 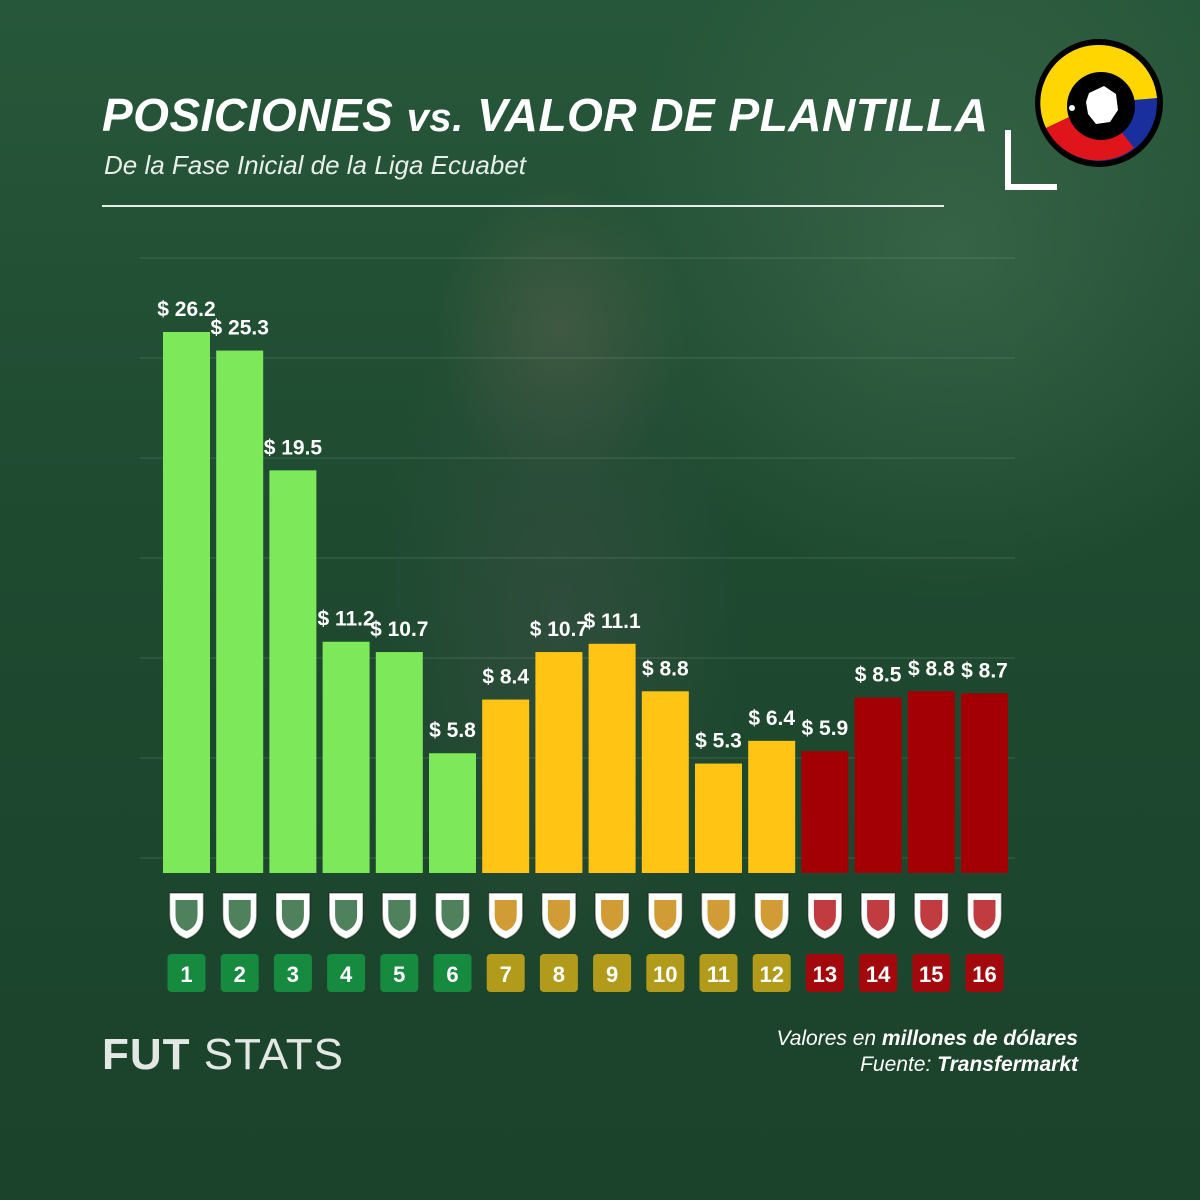 I want to click on position-label: 15, so click(x=931, y=974).